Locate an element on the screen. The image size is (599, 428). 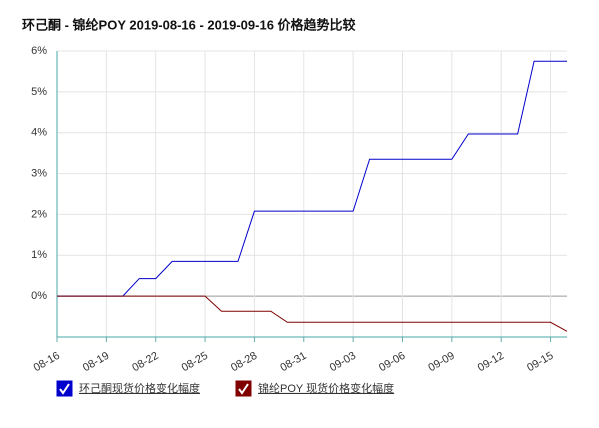
y-tick-label: 3% is located at coordinates (39, 173).